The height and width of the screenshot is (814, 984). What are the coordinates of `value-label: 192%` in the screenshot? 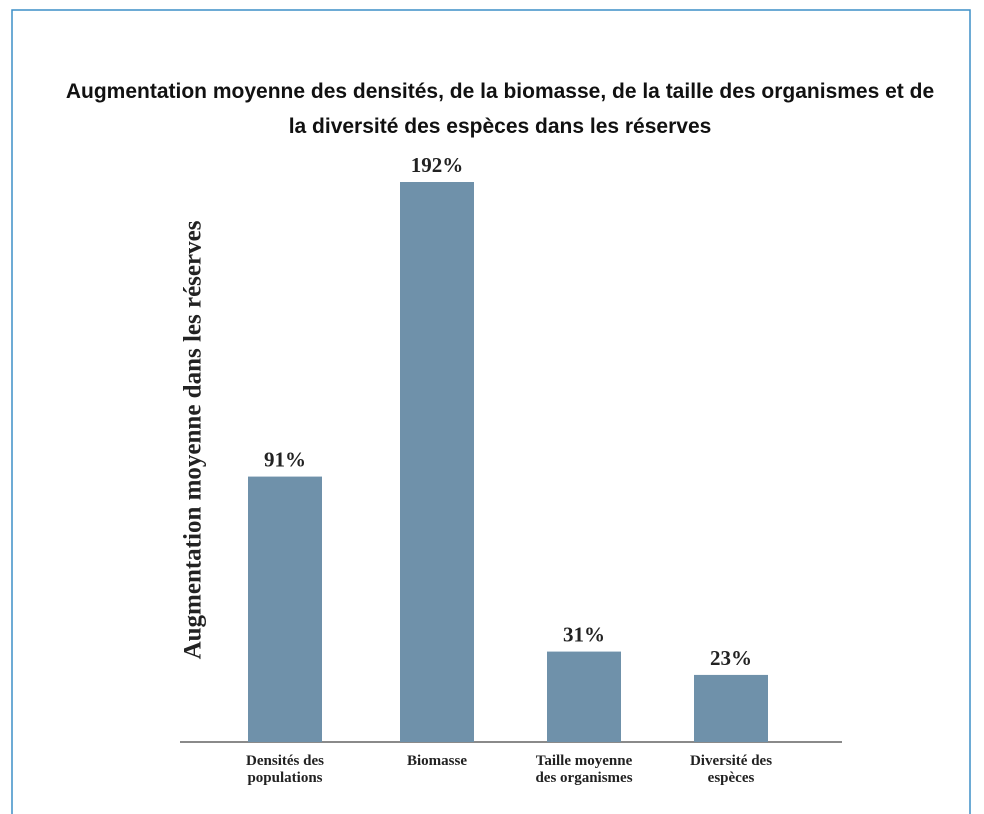 It's located at (437, 165).